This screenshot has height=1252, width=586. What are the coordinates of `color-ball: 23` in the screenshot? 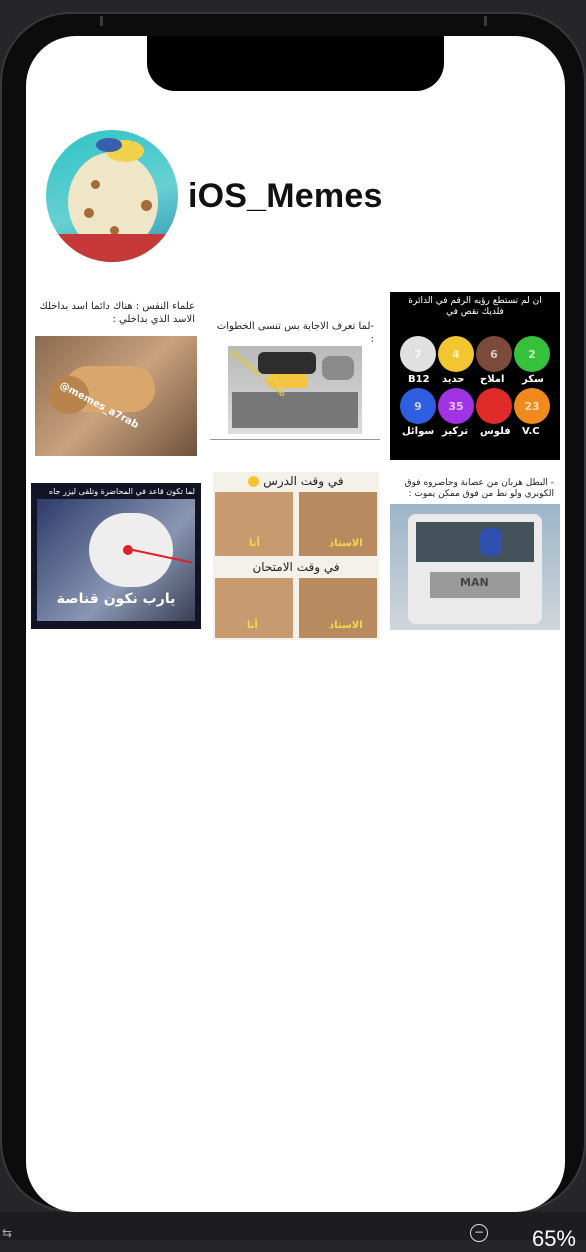 It's located at (532, 406).